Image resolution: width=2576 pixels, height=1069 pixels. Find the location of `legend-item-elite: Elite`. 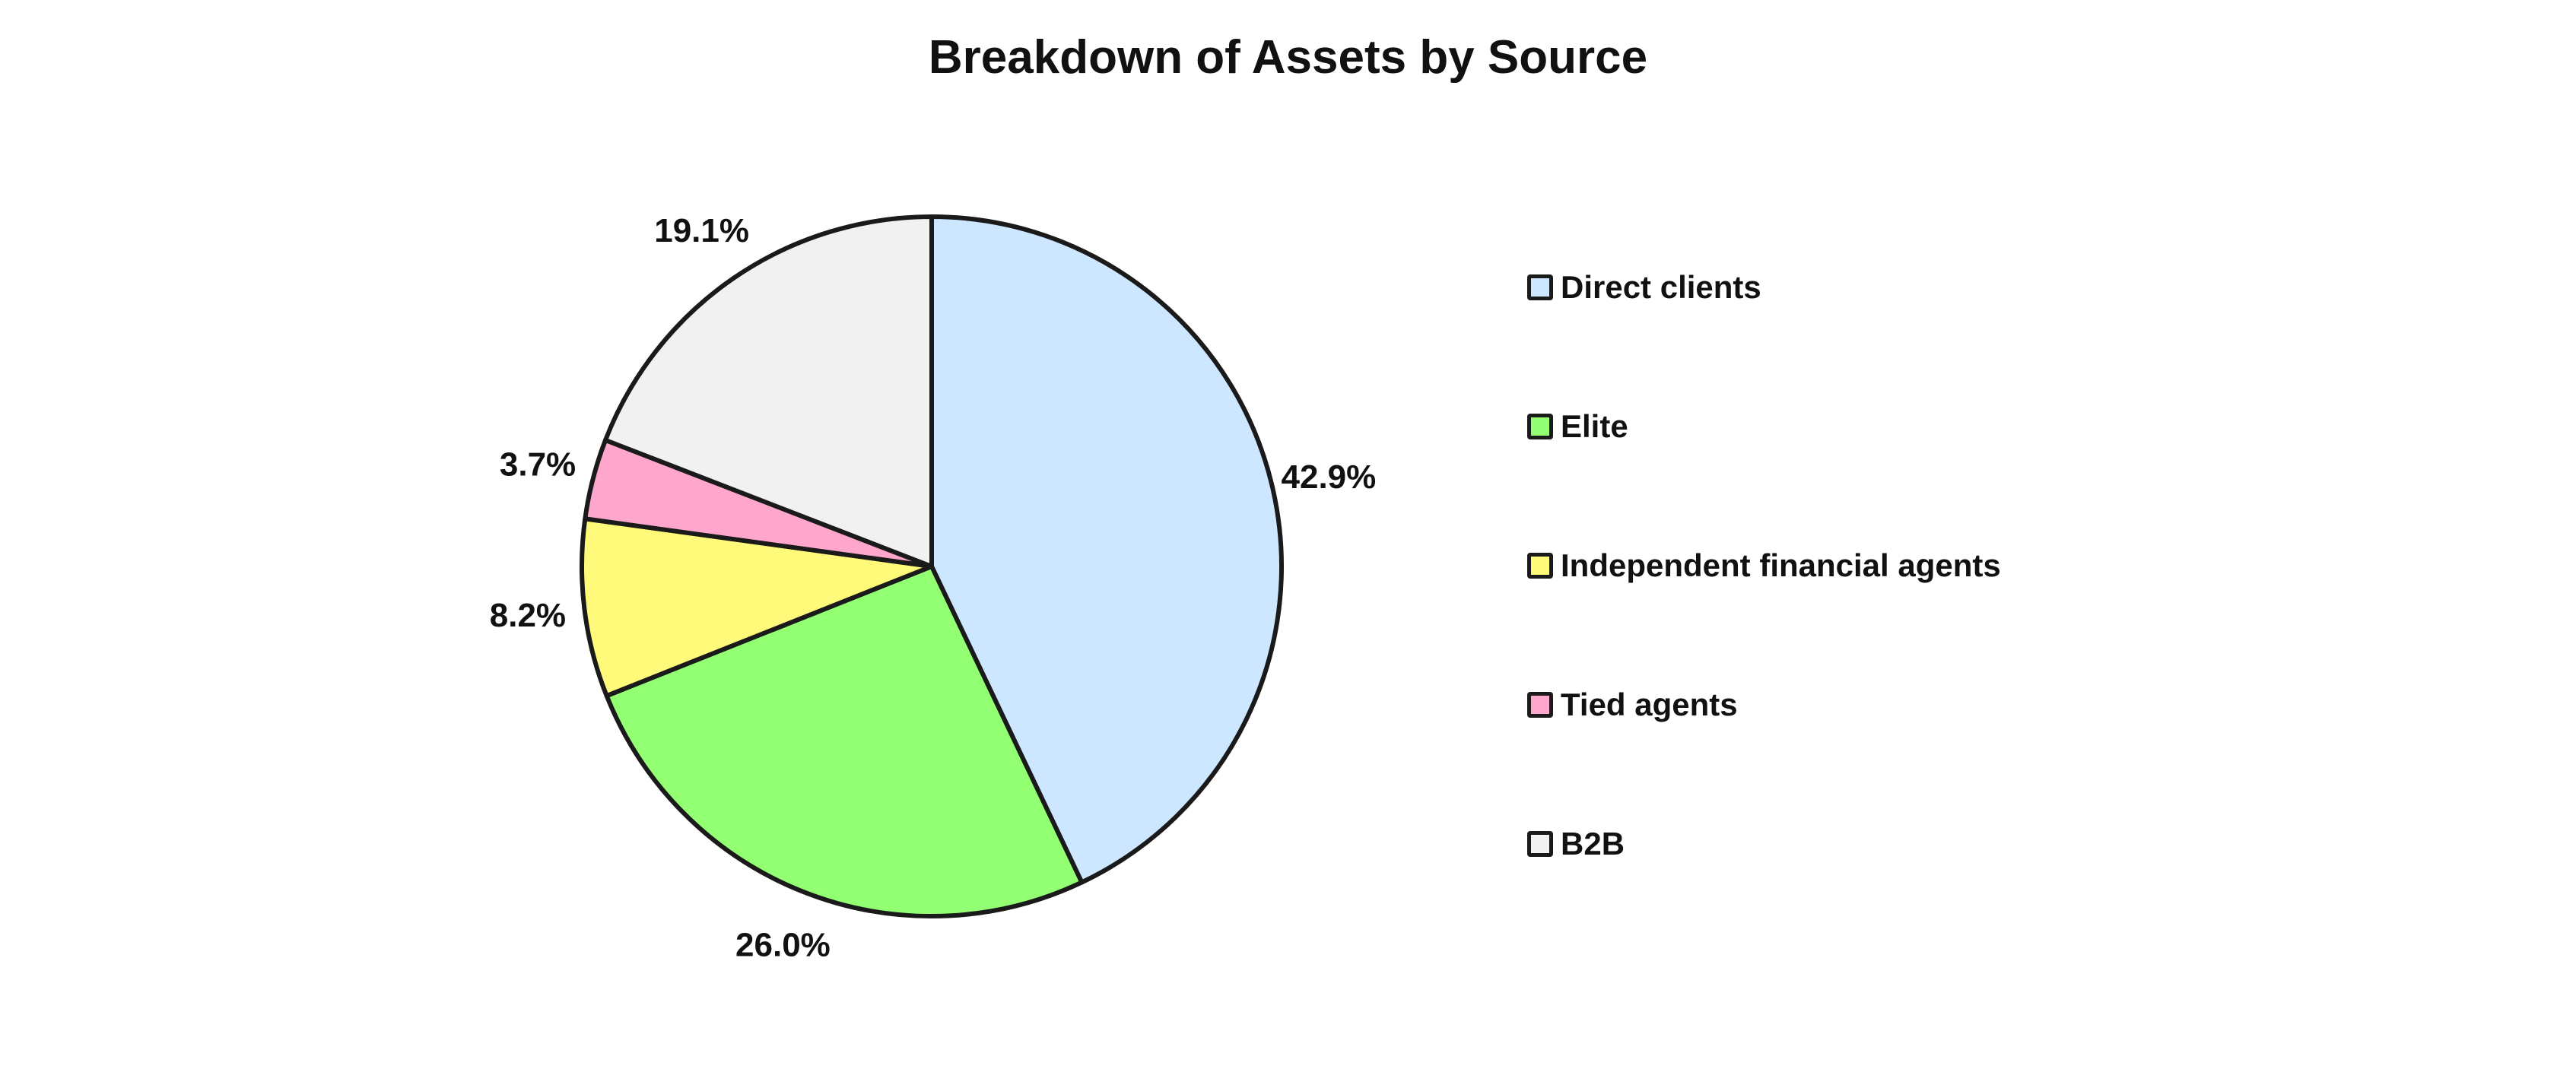

legend-item-elite: Elite is located at coordinates (1577, 426).